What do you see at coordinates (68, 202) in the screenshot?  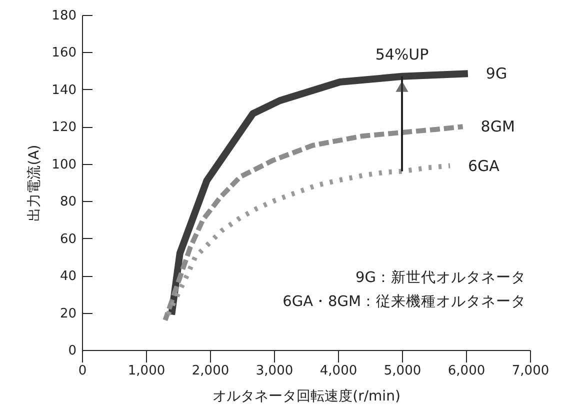 I see `y-tick-label: 80` at bounding box center [68, 202].